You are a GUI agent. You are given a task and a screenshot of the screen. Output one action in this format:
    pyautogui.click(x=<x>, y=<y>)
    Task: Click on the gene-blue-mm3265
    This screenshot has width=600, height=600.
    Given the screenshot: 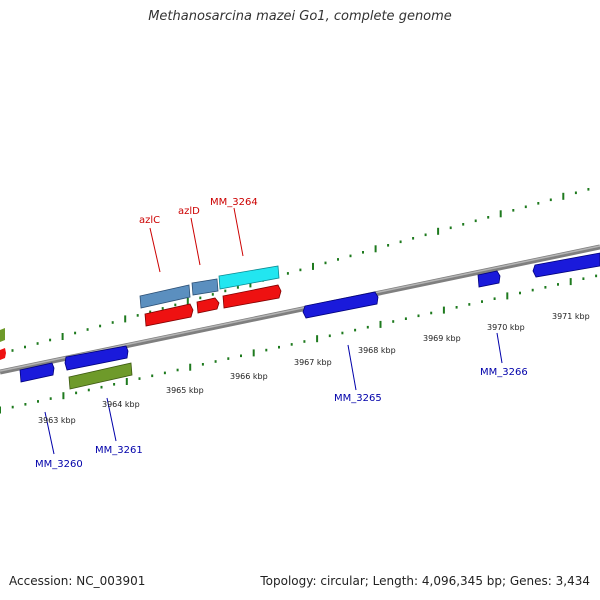 What is the action you would take?
    pyautogui.click(x=340, y=305)
    